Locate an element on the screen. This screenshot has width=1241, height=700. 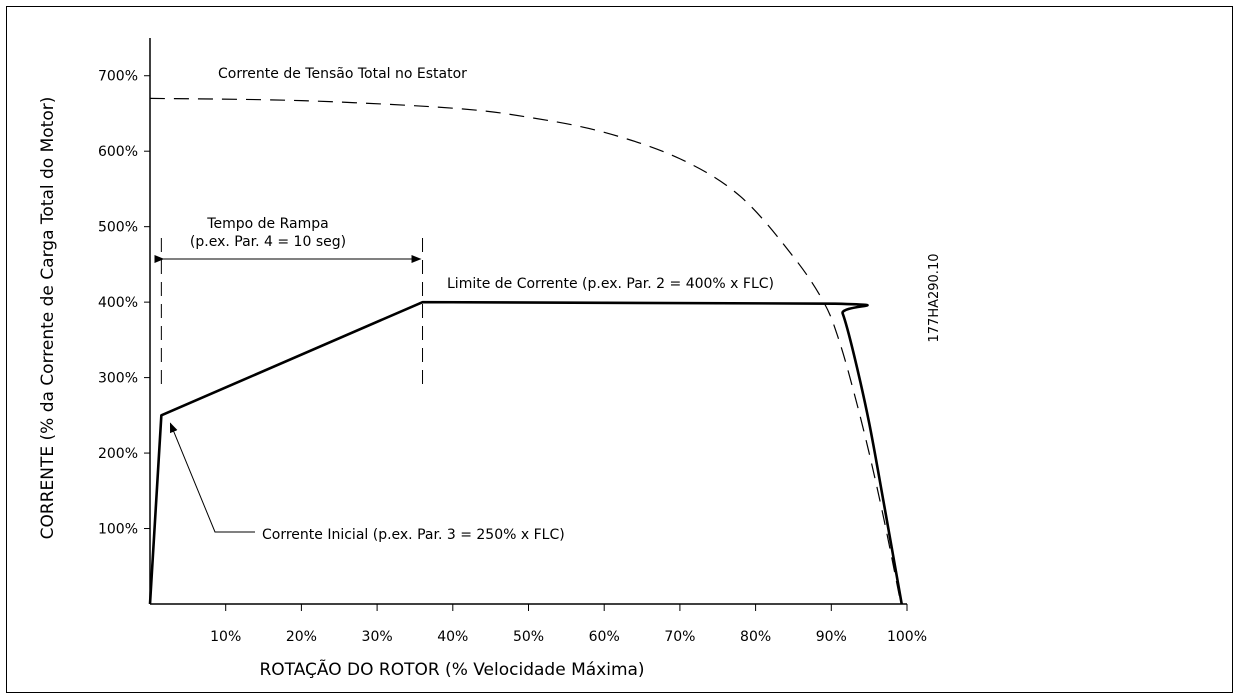
x-axis-title: ROTAÇÃO DO ROTOR (% Velocidade Máxima) is located at coordinates (451, 669).